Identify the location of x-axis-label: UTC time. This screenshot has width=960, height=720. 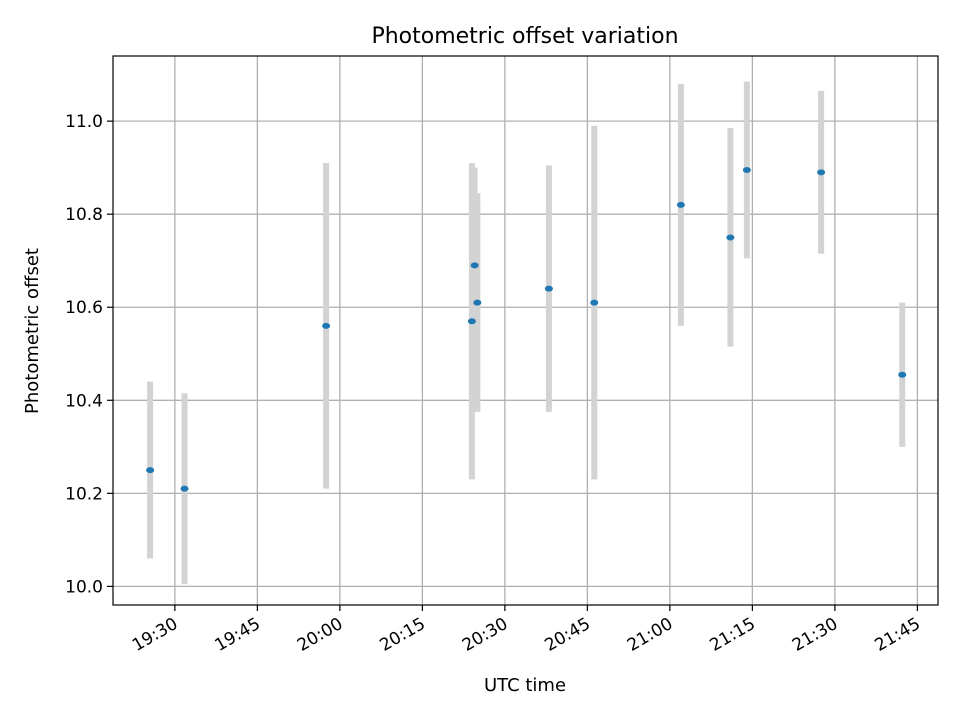
(525, 685).